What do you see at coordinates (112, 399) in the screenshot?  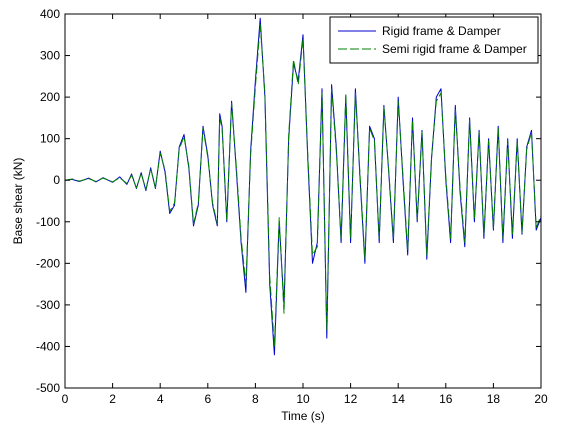 I see `x-tick-label: 2` at bounding box center [112, 399].